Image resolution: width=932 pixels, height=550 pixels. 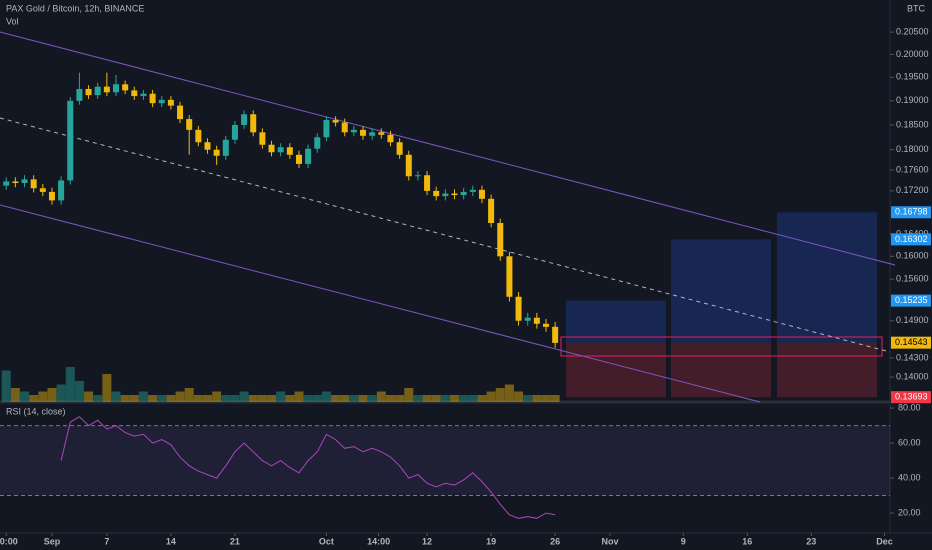 What do you see at coordinates (909, 512) in the screenshot?
I see `rsi-tick-label: 20.00` at bounding box center [909, 512].